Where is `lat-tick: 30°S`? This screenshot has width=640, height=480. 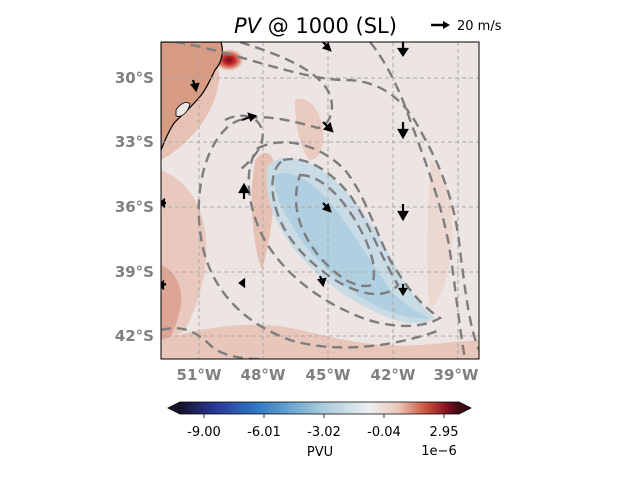
lat-tick: 30°S is located at coordinates (134, 78).